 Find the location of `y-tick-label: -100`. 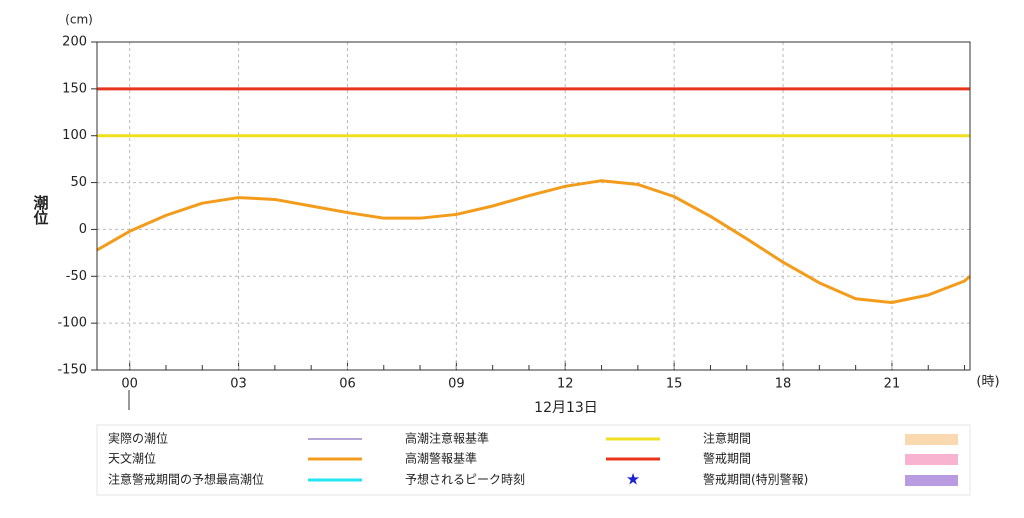

y-tick-label: -100 is located at coordinates (72, 323).